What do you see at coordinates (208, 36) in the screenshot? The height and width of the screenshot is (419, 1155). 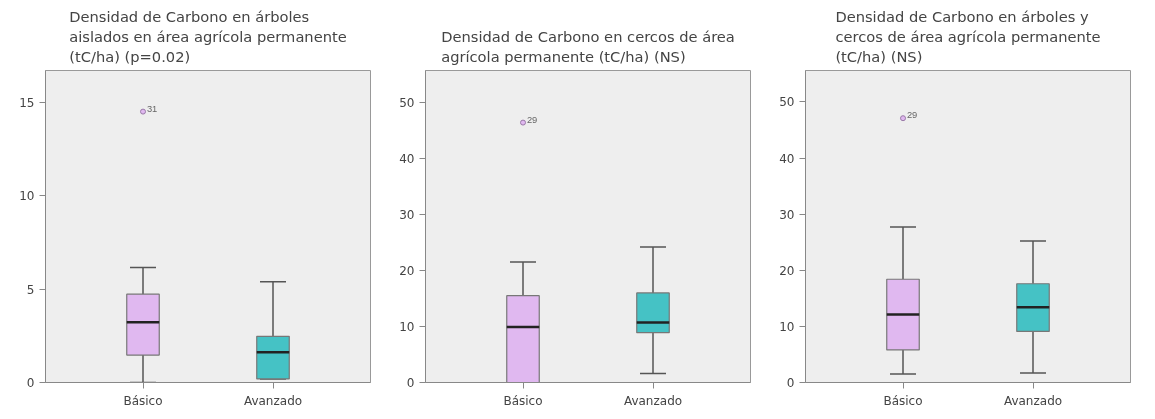 I see `chart-title: Densidad de Carbono en árboles aislados en área agrícola permanente (tC/ha) (p=0.02)` at bounding box center [208, 36].